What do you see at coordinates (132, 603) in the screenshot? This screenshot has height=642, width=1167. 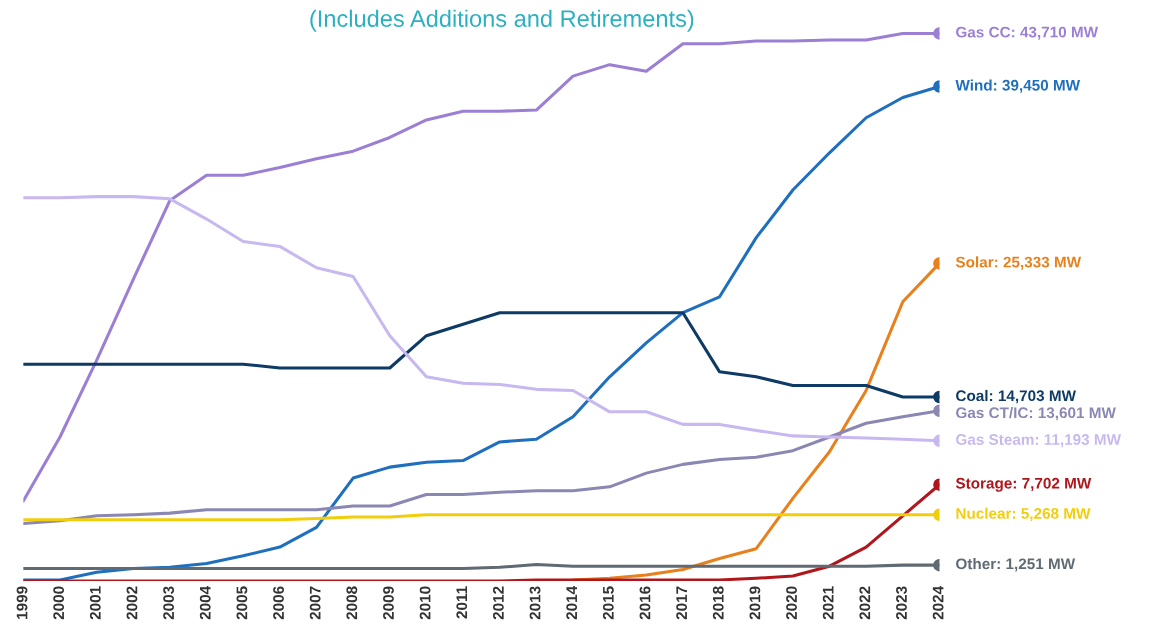 I see `x-tick-label: 2002` at bounding box center [132, 603].